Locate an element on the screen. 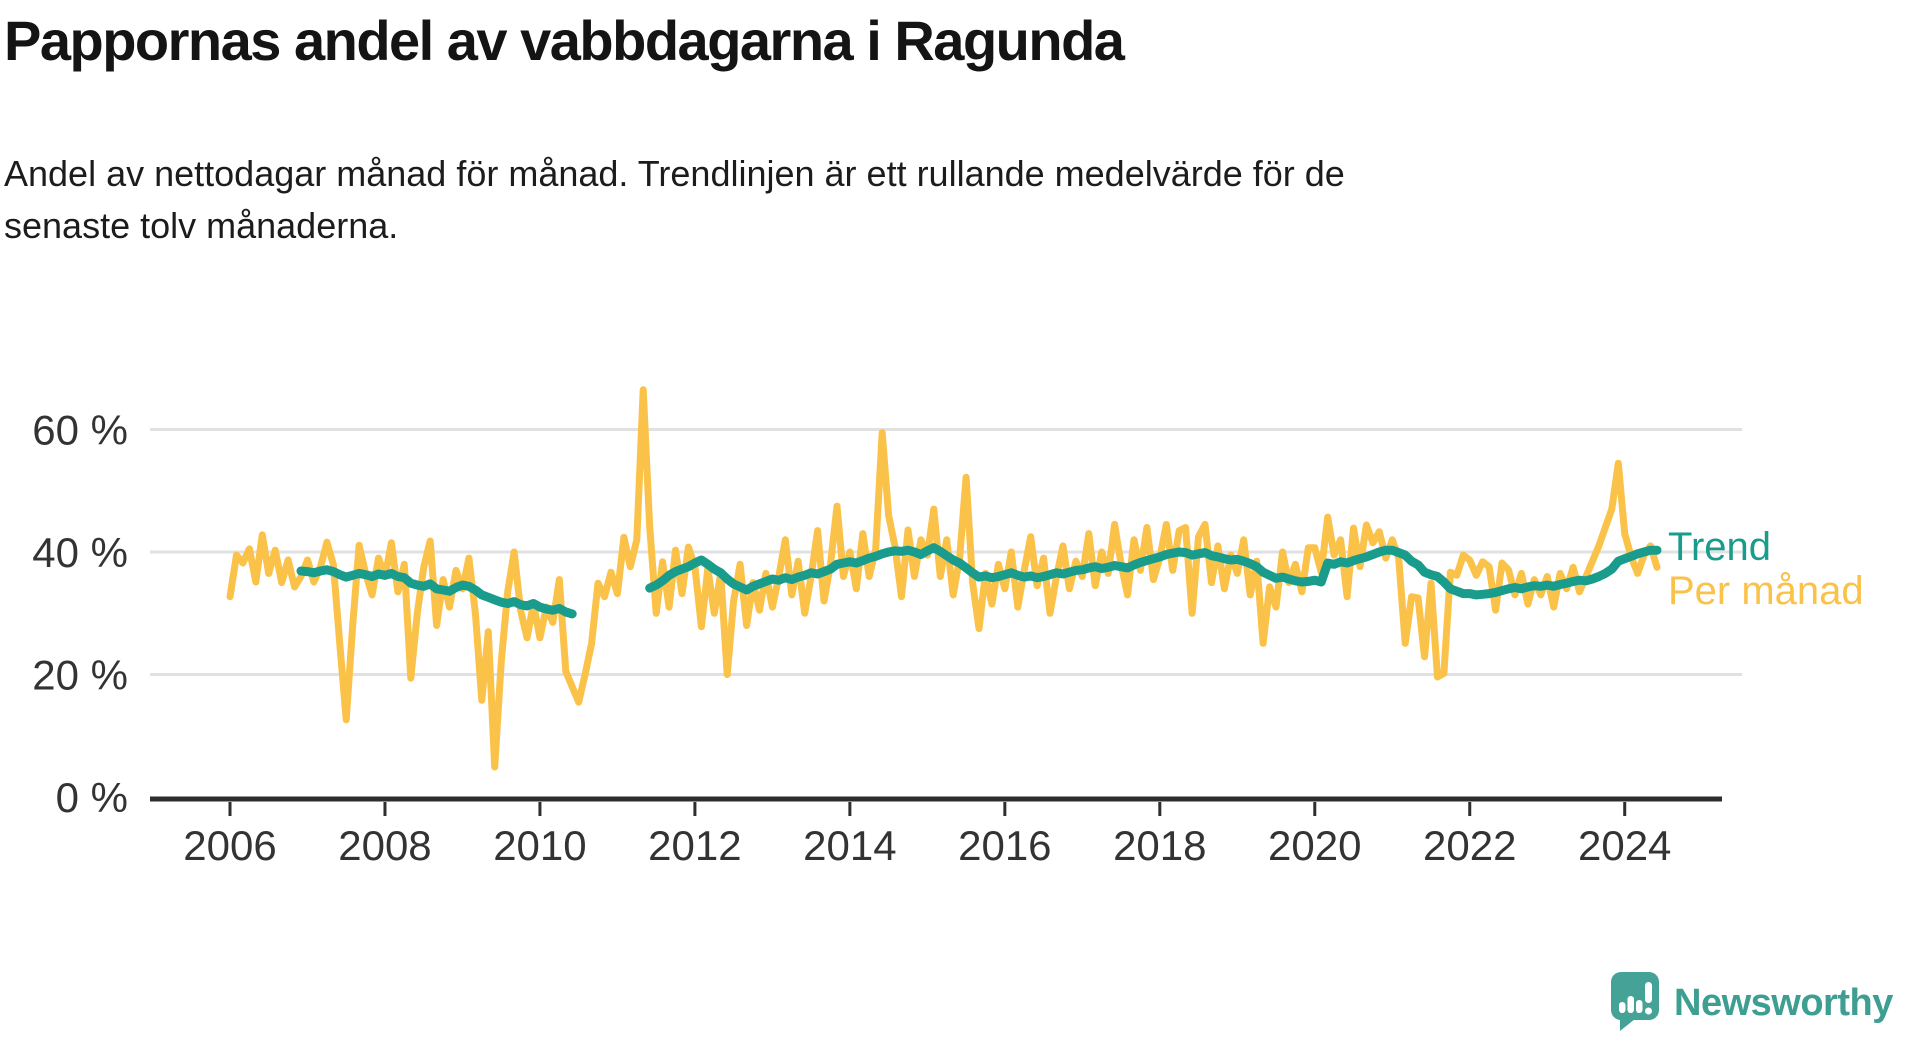  y-tick-label-0: 0 % is located at coordinates (92, 797).